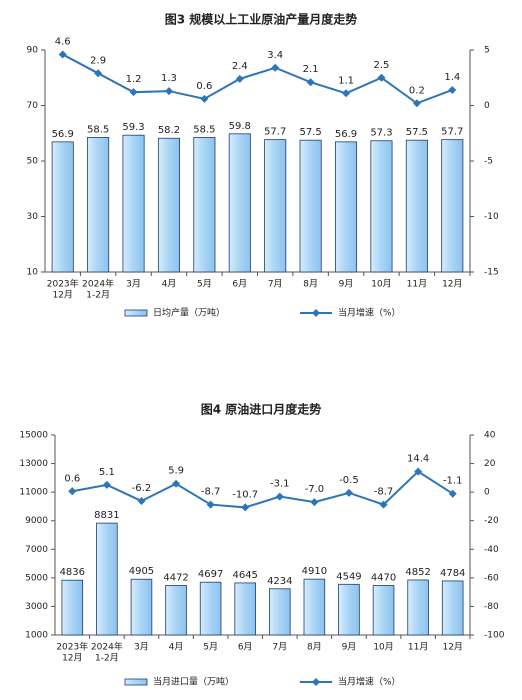  What do you see at coordinates (33, 493) in the screenshot?
I see `y-tick-label: 11000` at bounding box center [33, 493].